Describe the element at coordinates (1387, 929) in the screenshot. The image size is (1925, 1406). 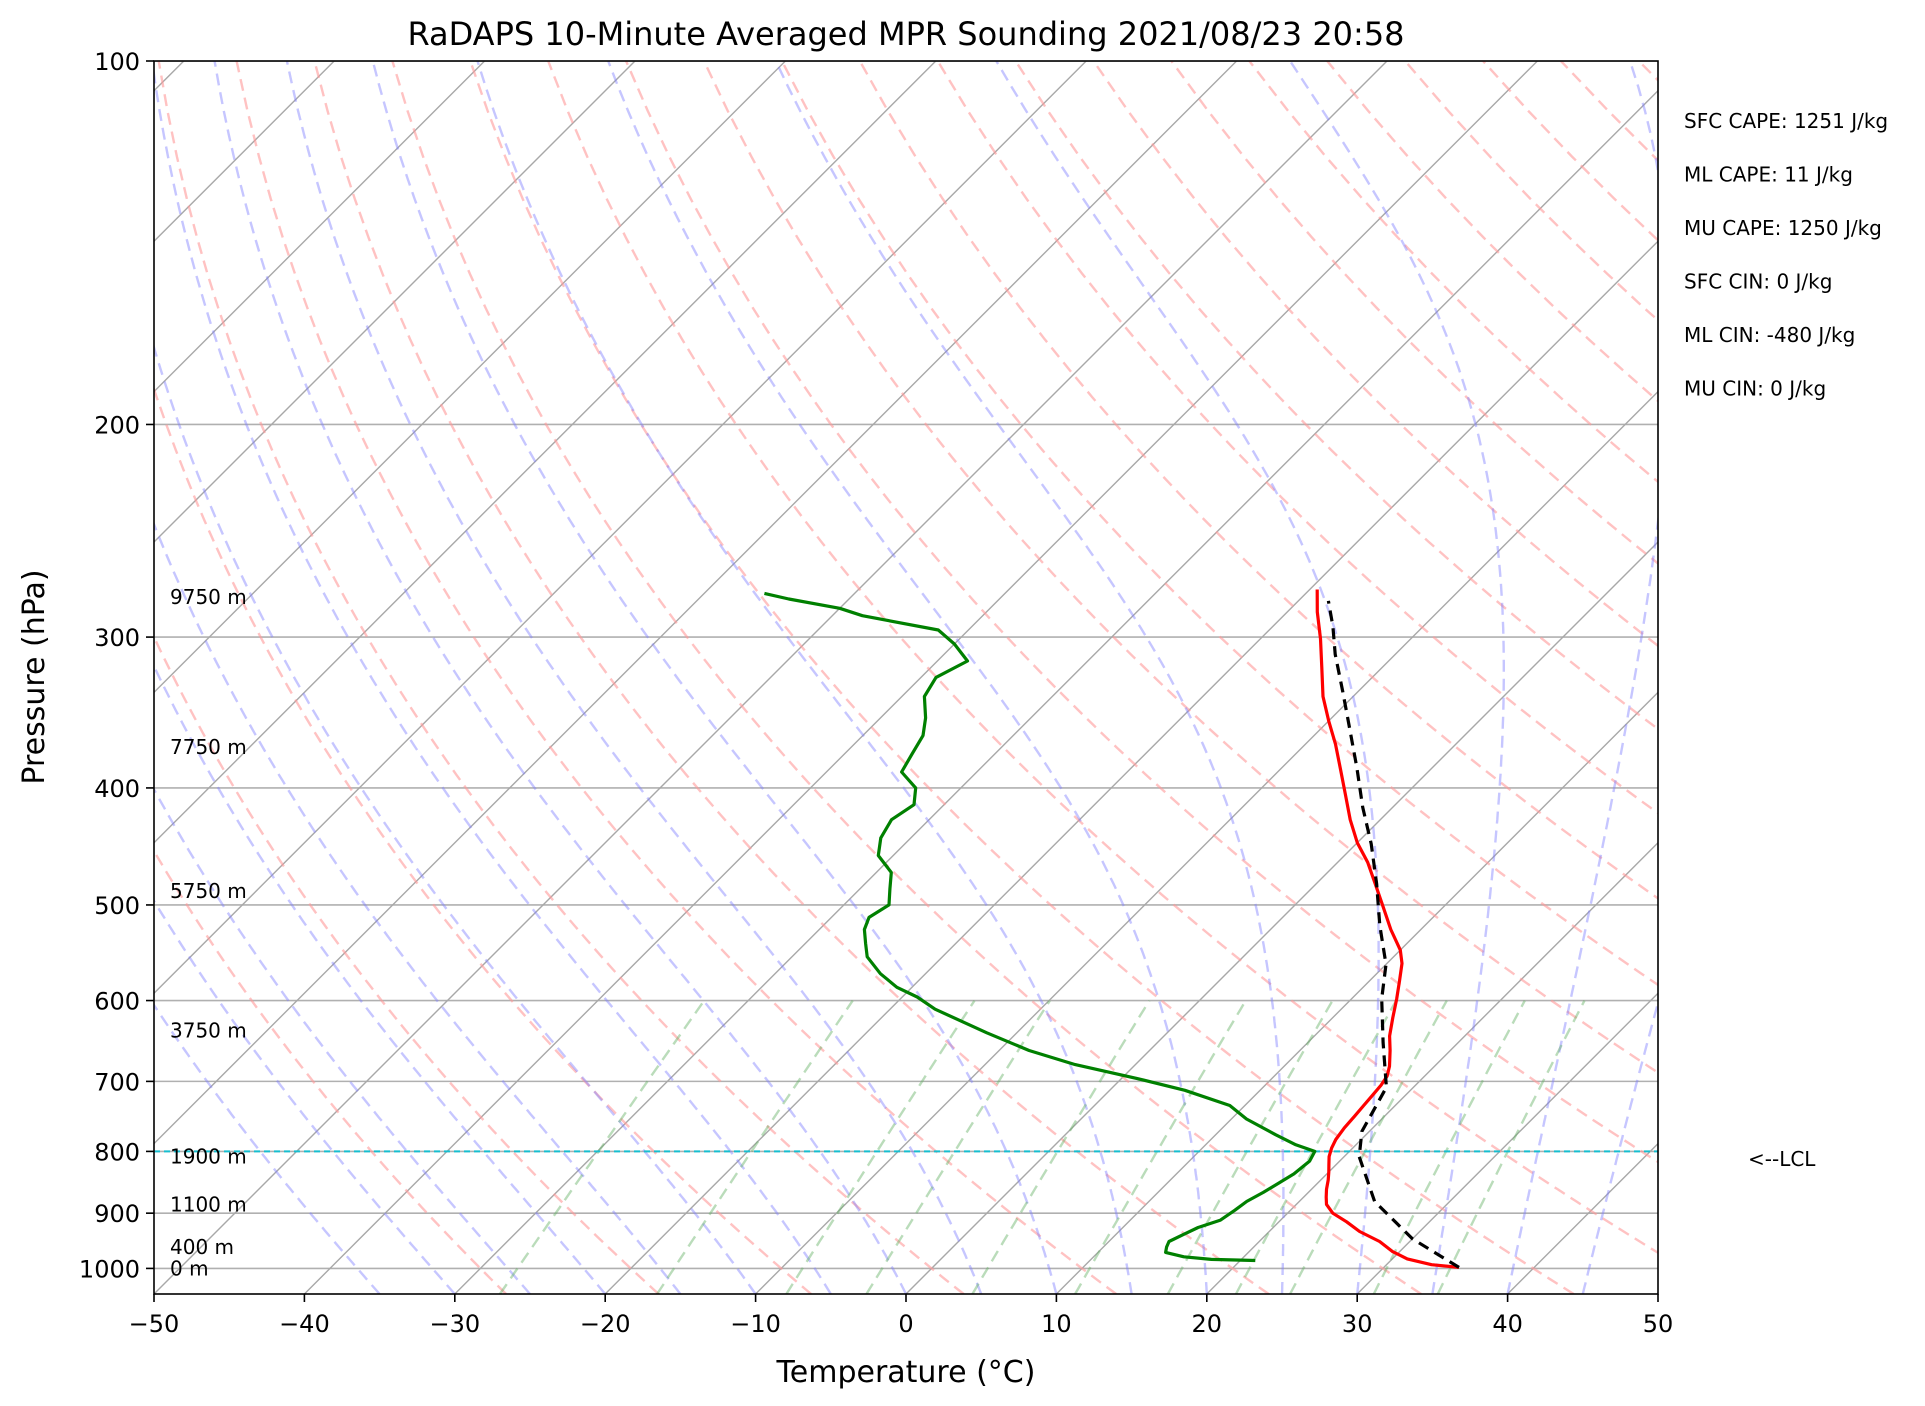
I see `temperature-line` at that location.